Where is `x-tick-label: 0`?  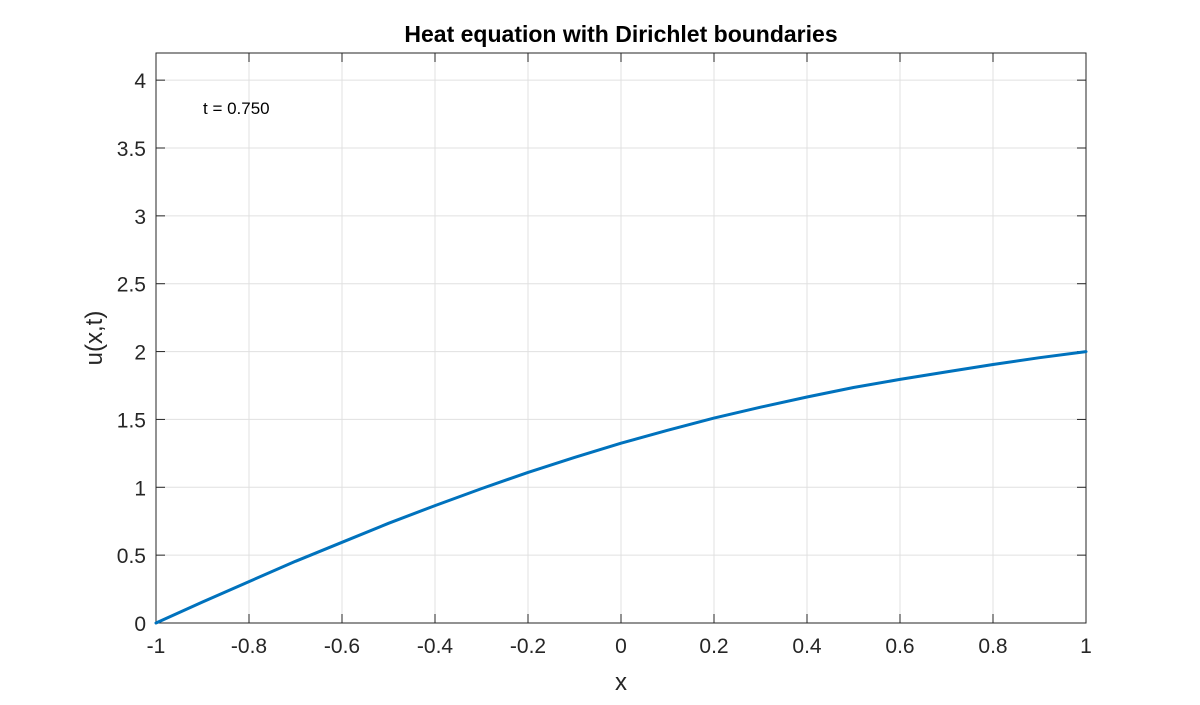 x-tick-label: 0 is located at coordinates (621, 646).